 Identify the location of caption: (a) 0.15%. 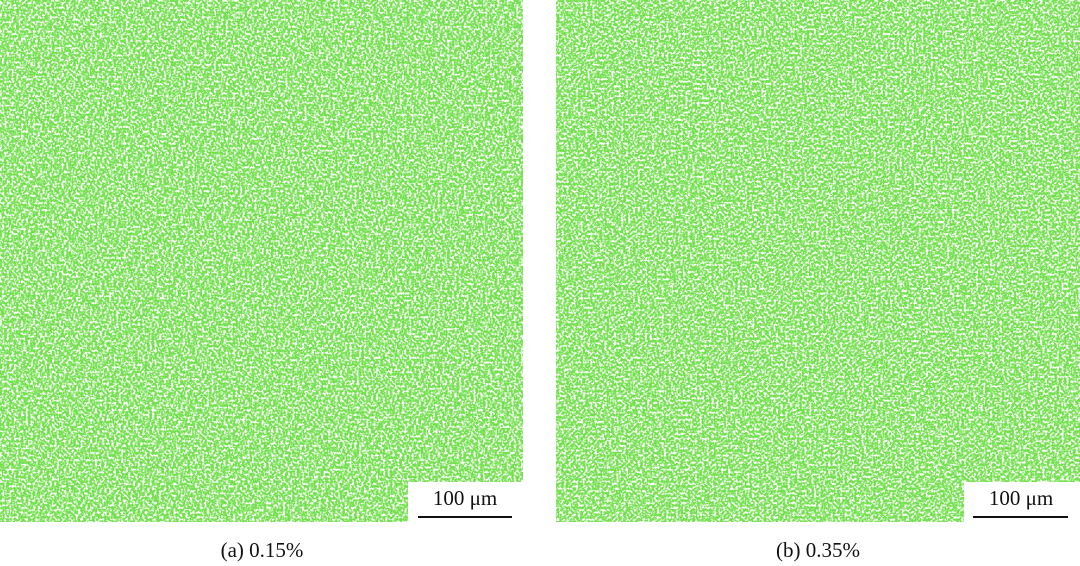
(262, 550).